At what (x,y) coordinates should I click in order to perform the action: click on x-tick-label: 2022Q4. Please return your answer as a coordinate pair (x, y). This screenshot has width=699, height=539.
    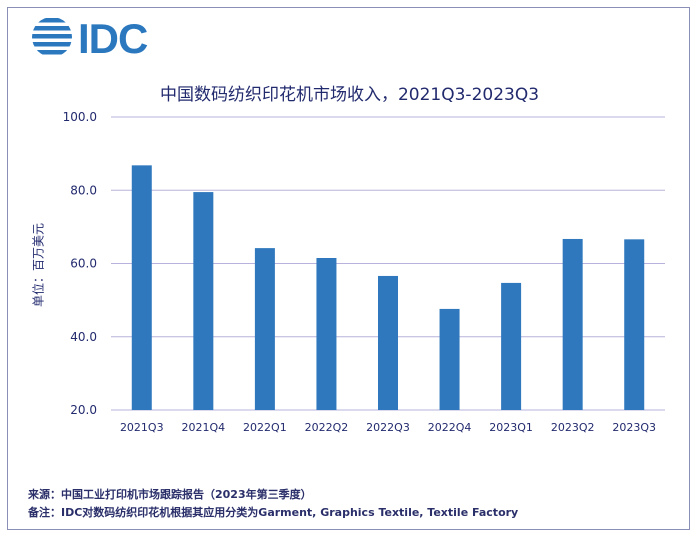
    Looking at the image, I should click on (450, 427).